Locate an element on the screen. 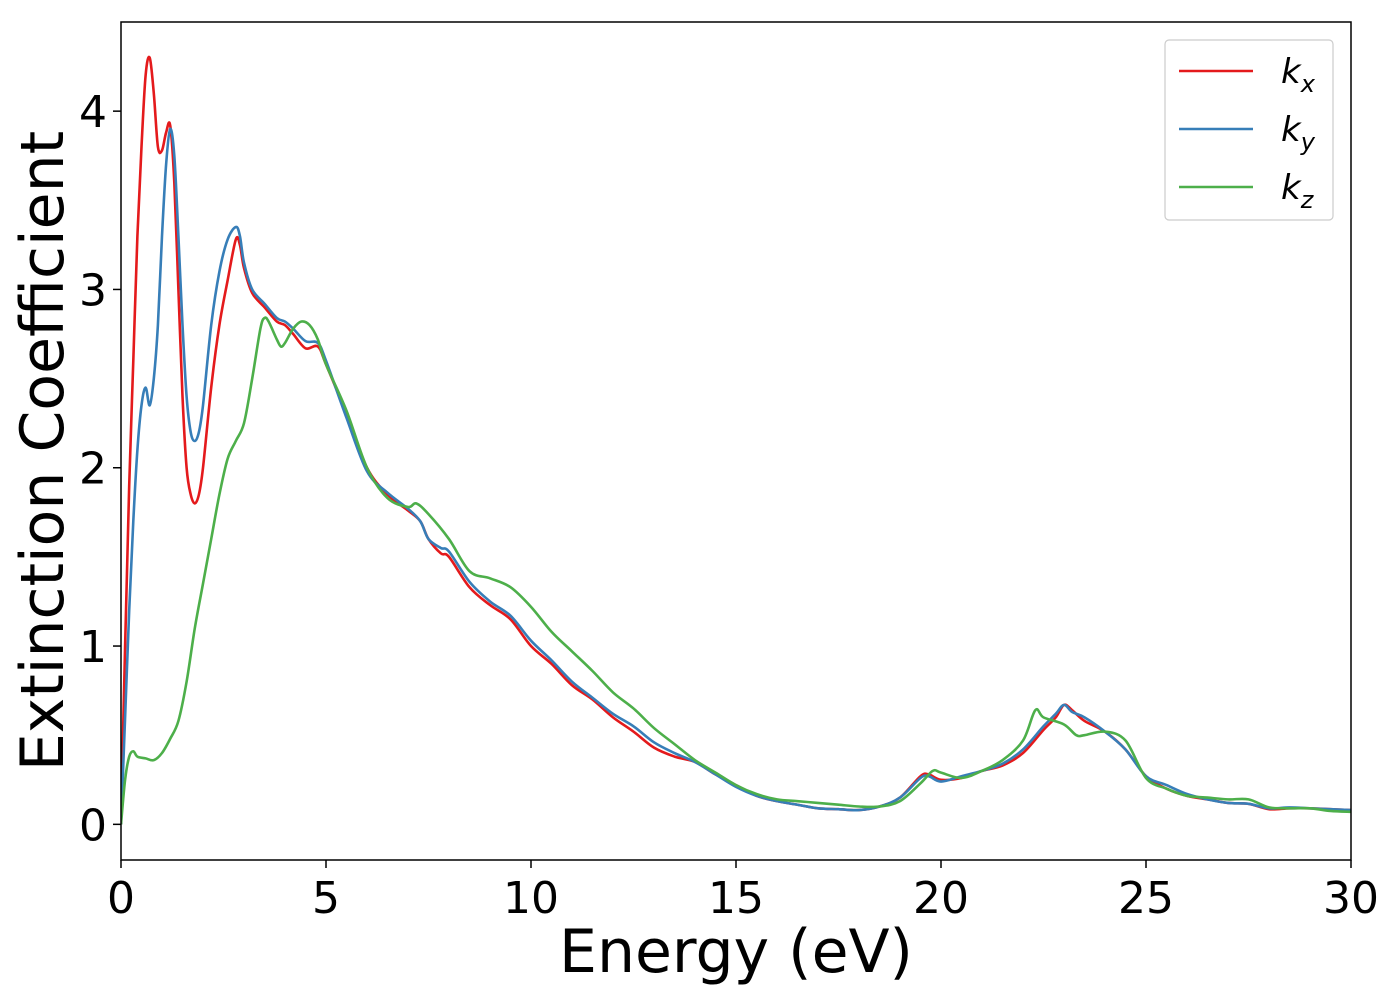  legend: kx ky kz is located at coordinates (1249, 130).